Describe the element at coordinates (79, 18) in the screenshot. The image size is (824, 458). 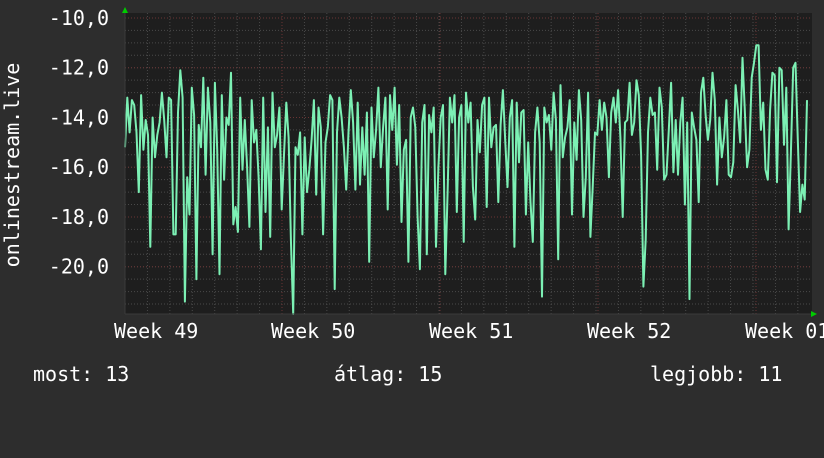
I see `y-tick-label: -10,0` at that location.